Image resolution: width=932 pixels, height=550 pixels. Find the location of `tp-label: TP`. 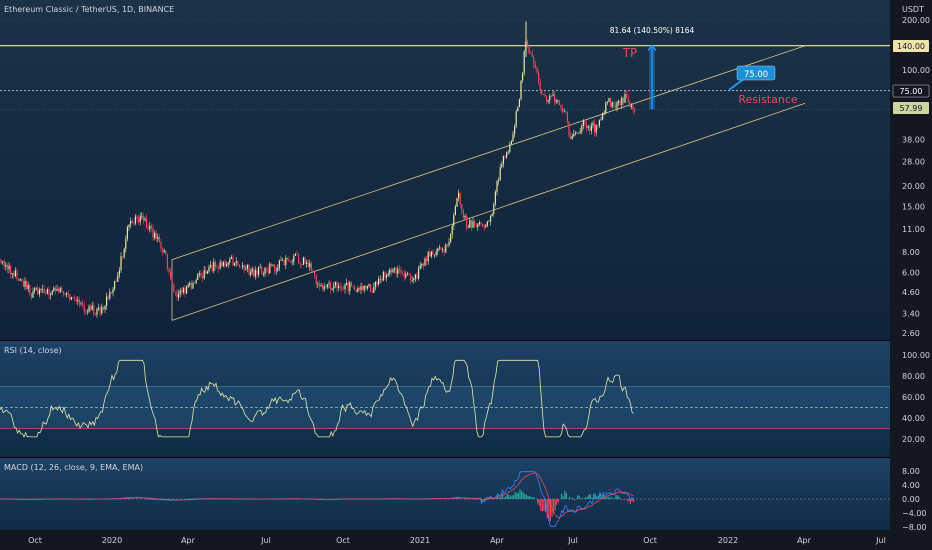

tp-label: TP is located at coordinates (630, 53).